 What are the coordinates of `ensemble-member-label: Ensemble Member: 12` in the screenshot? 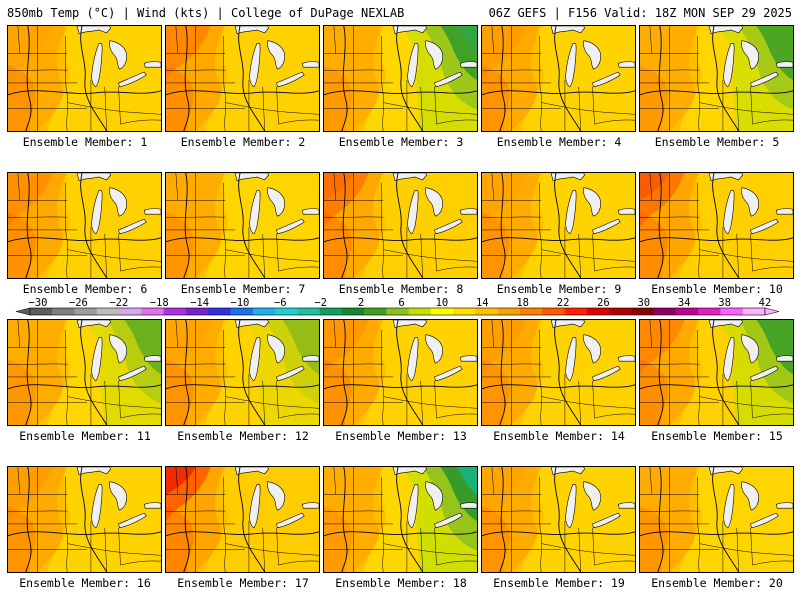 It's located at (243, 436).